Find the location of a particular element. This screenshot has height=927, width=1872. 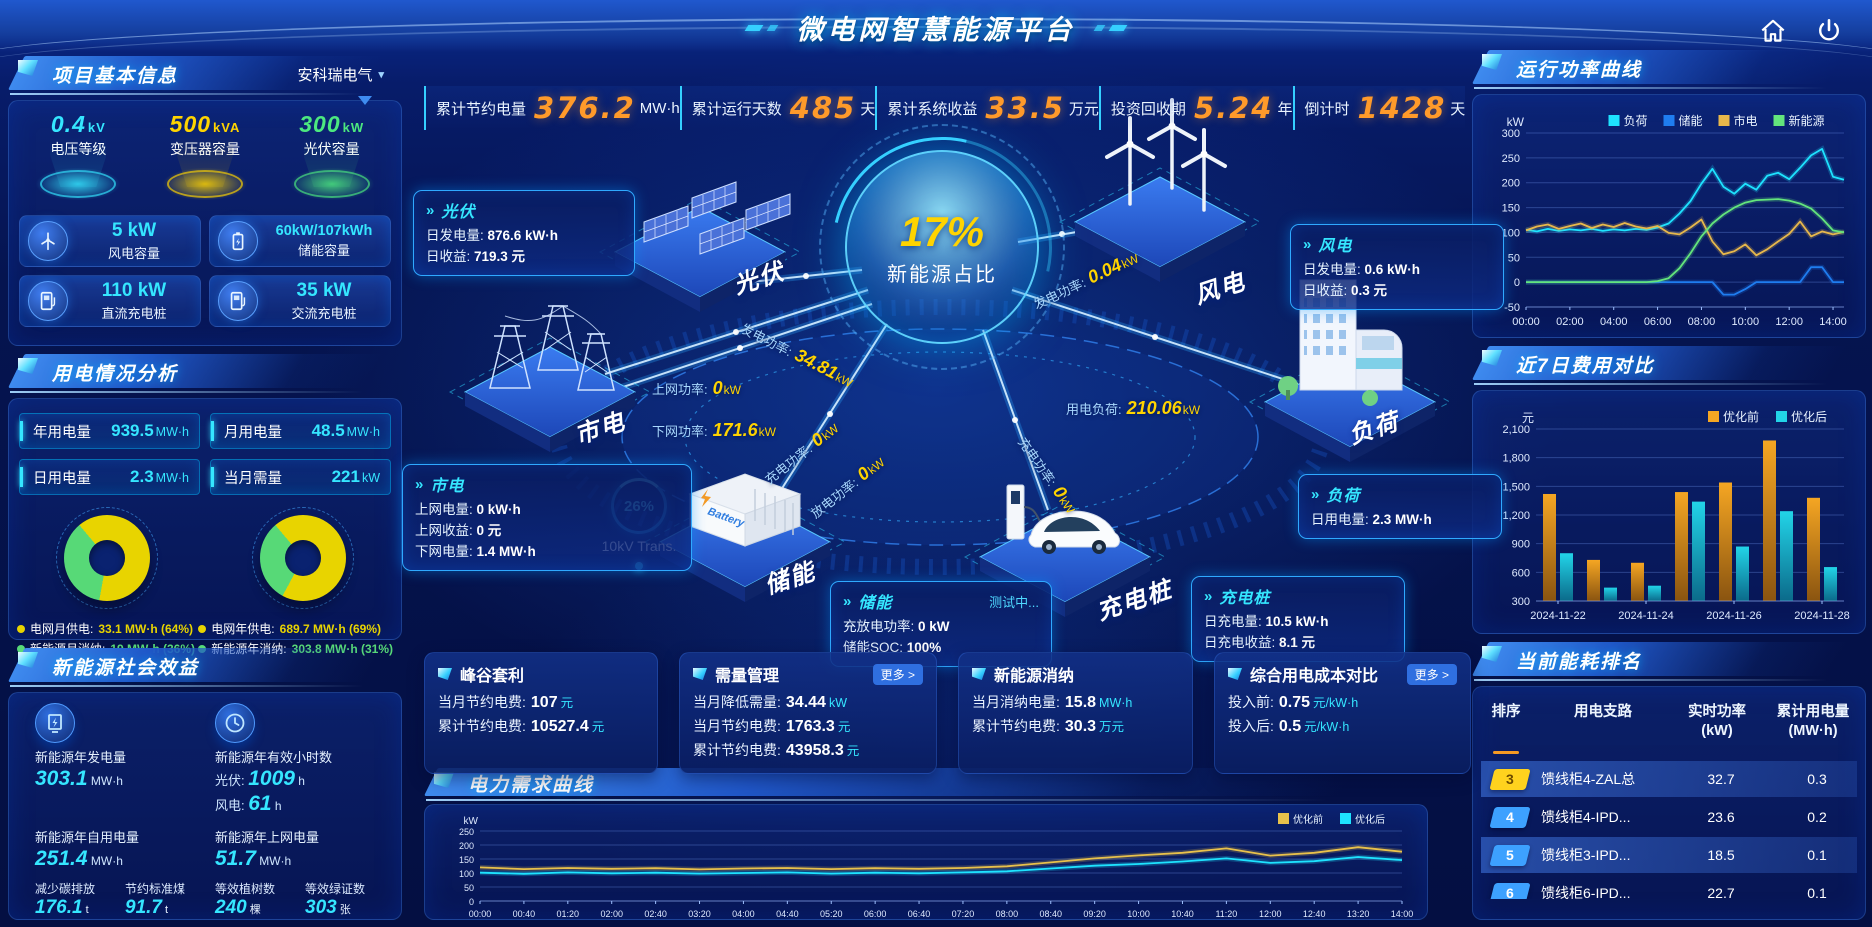

benefit-mini-item: 等效绿证数 303 张 is located at coordinates (335, 900).